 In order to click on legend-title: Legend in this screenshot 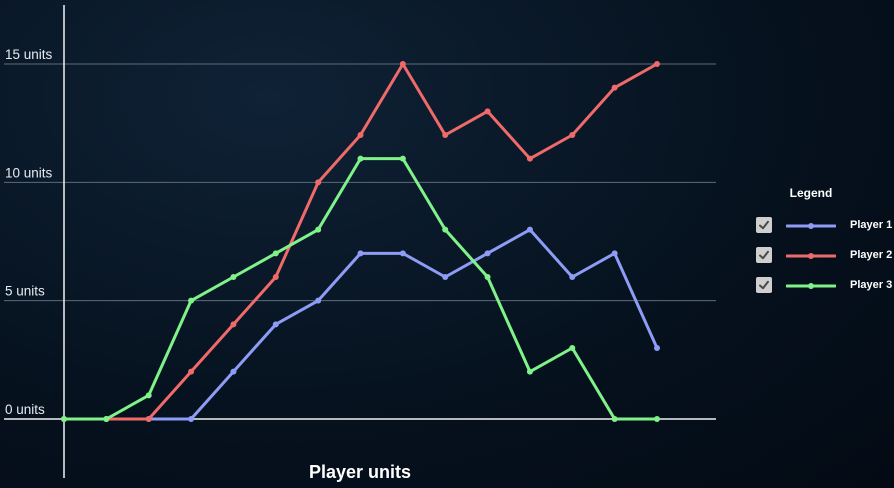, I will do `click(811, 193)`.